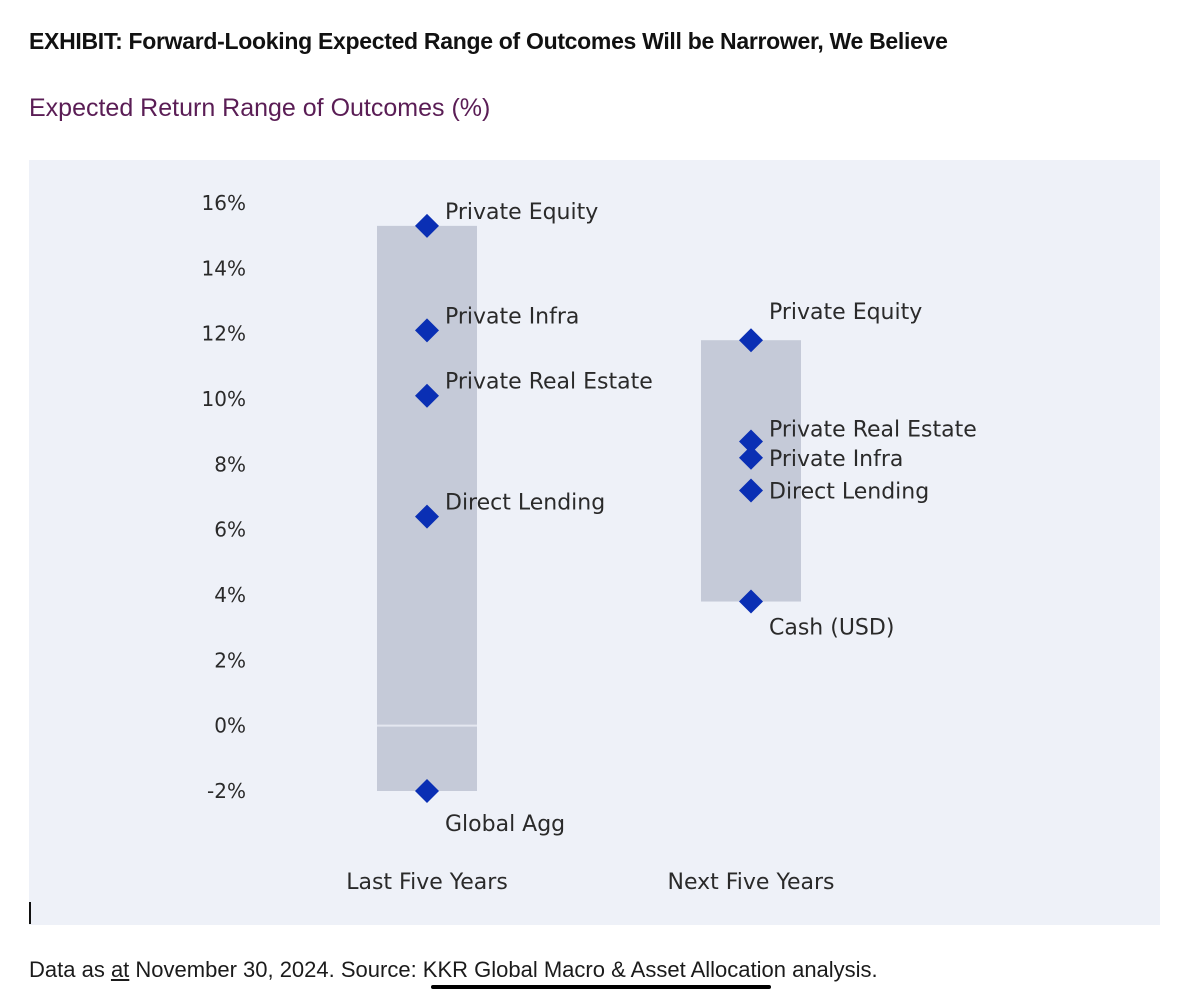  I want to click on y-tick-label: 14%, so click(224, 268).